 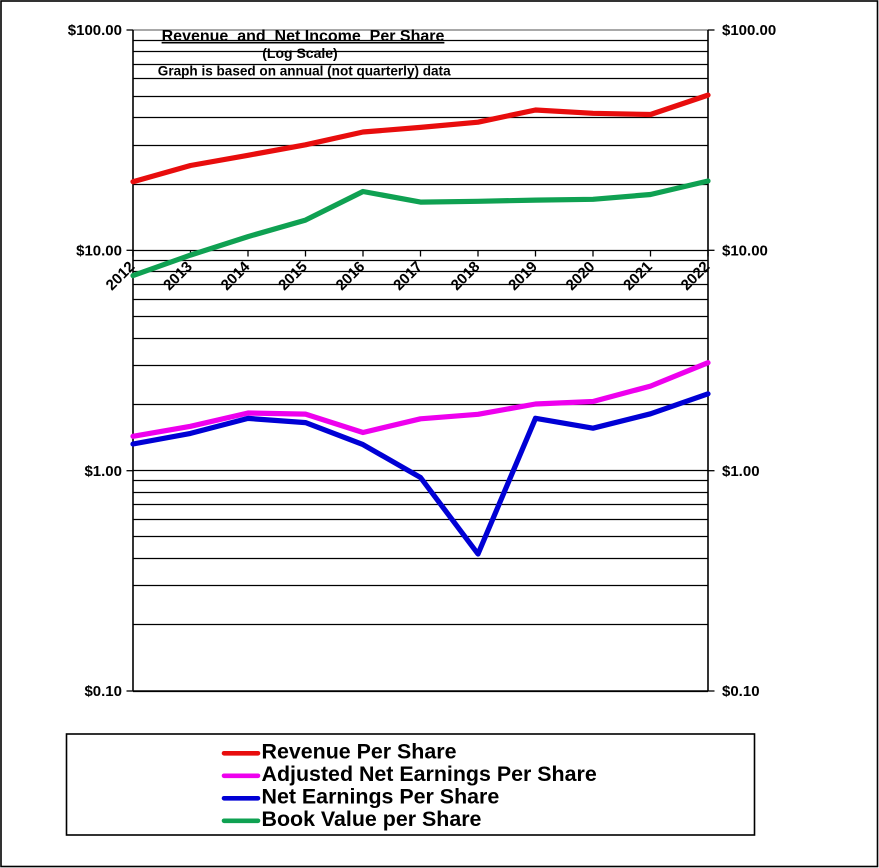 What do you see at coordinates (359, 752) in the screenshot?
I see `svg-text: Revenue Per Share` at bounding box center [359, 752].